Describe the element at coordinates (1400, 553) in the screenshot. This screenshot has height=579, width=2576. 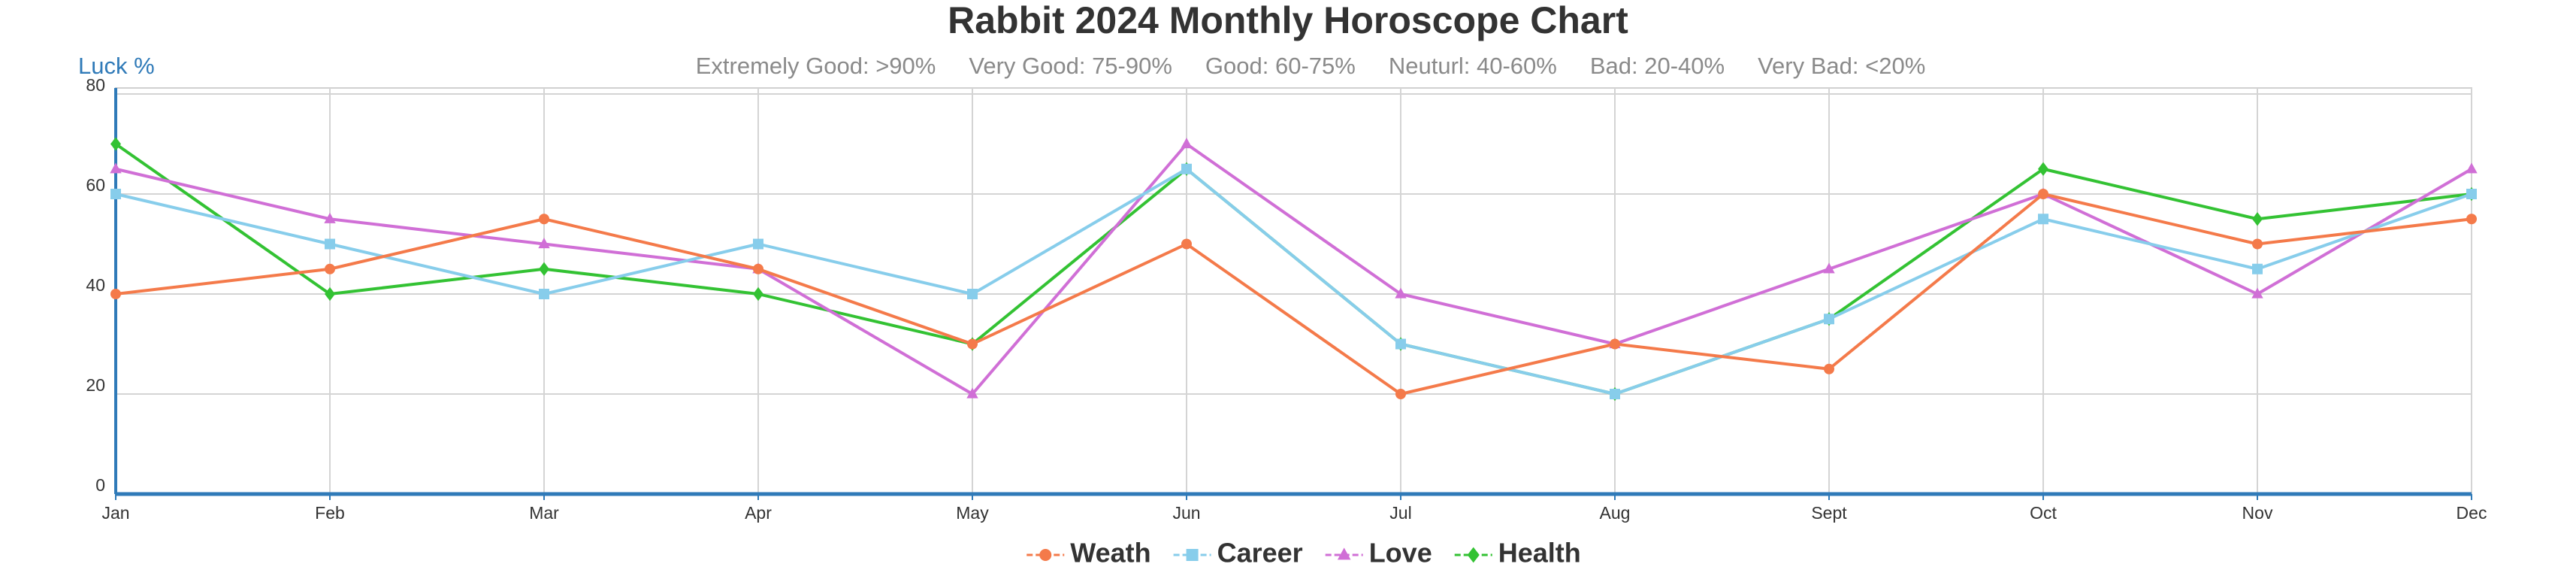
I see `legend-label: Love` at that location.